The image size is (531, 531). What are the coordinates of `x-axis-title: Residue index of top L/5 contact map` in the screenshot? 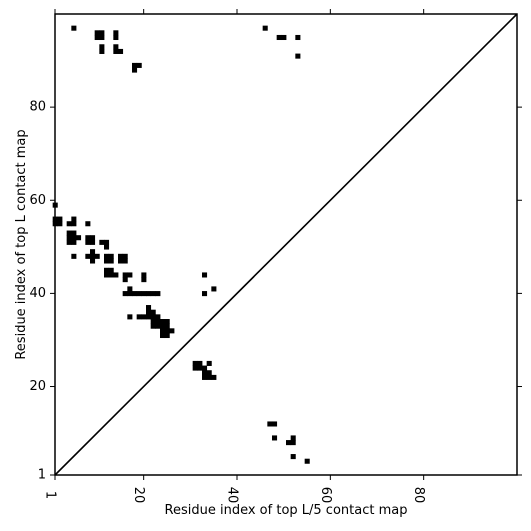 It's located at (286, 510).